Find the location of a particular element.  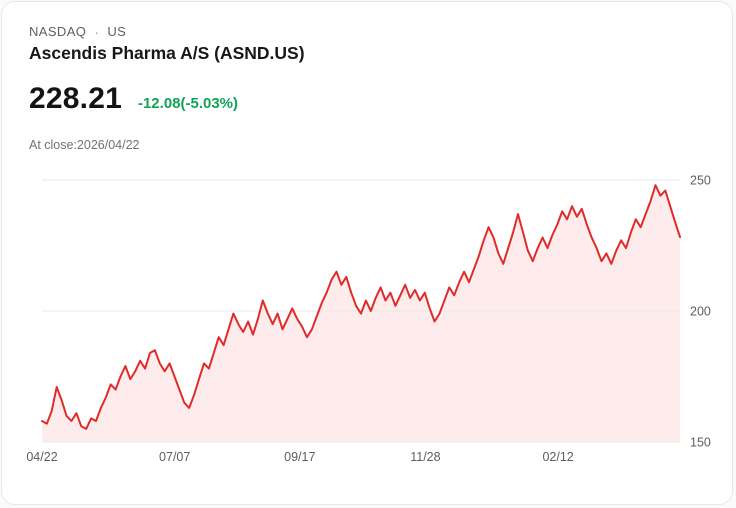

svg-text: 07/07 is located at coordinates (174, 457).